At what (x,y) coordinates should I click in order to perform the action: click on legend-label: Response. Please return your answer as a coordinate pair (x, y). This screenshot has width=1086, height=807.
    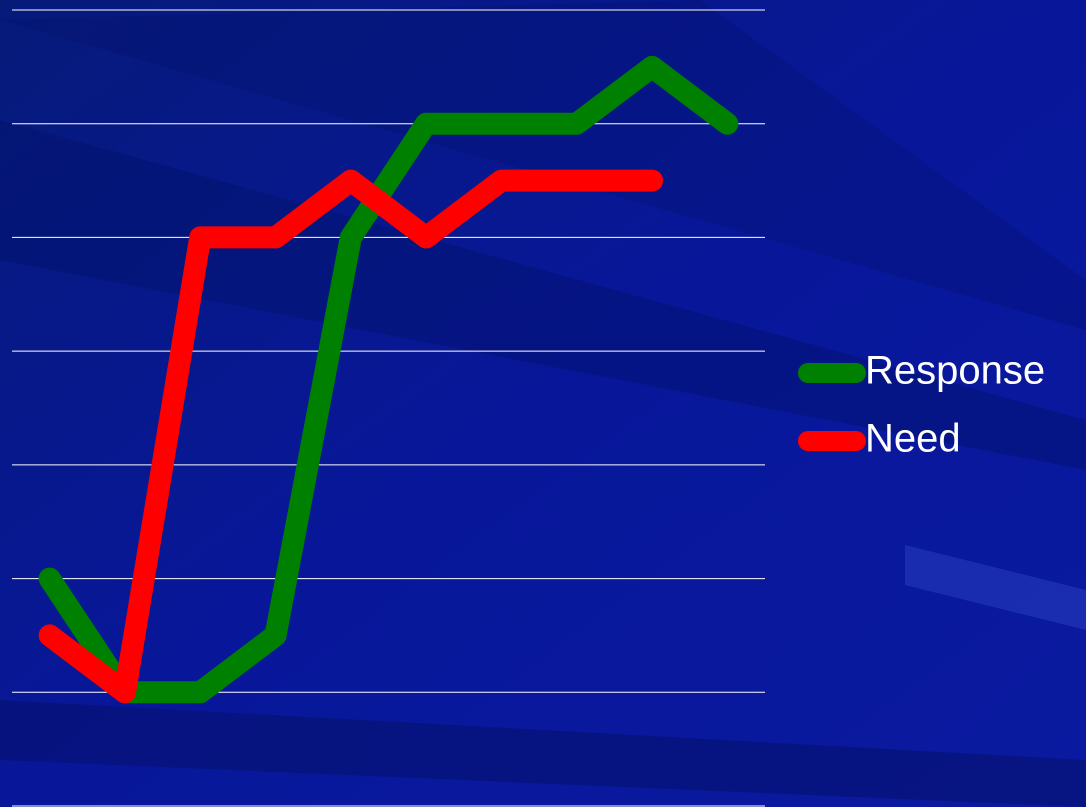
    Looking at the image, I should click on (955, 371).